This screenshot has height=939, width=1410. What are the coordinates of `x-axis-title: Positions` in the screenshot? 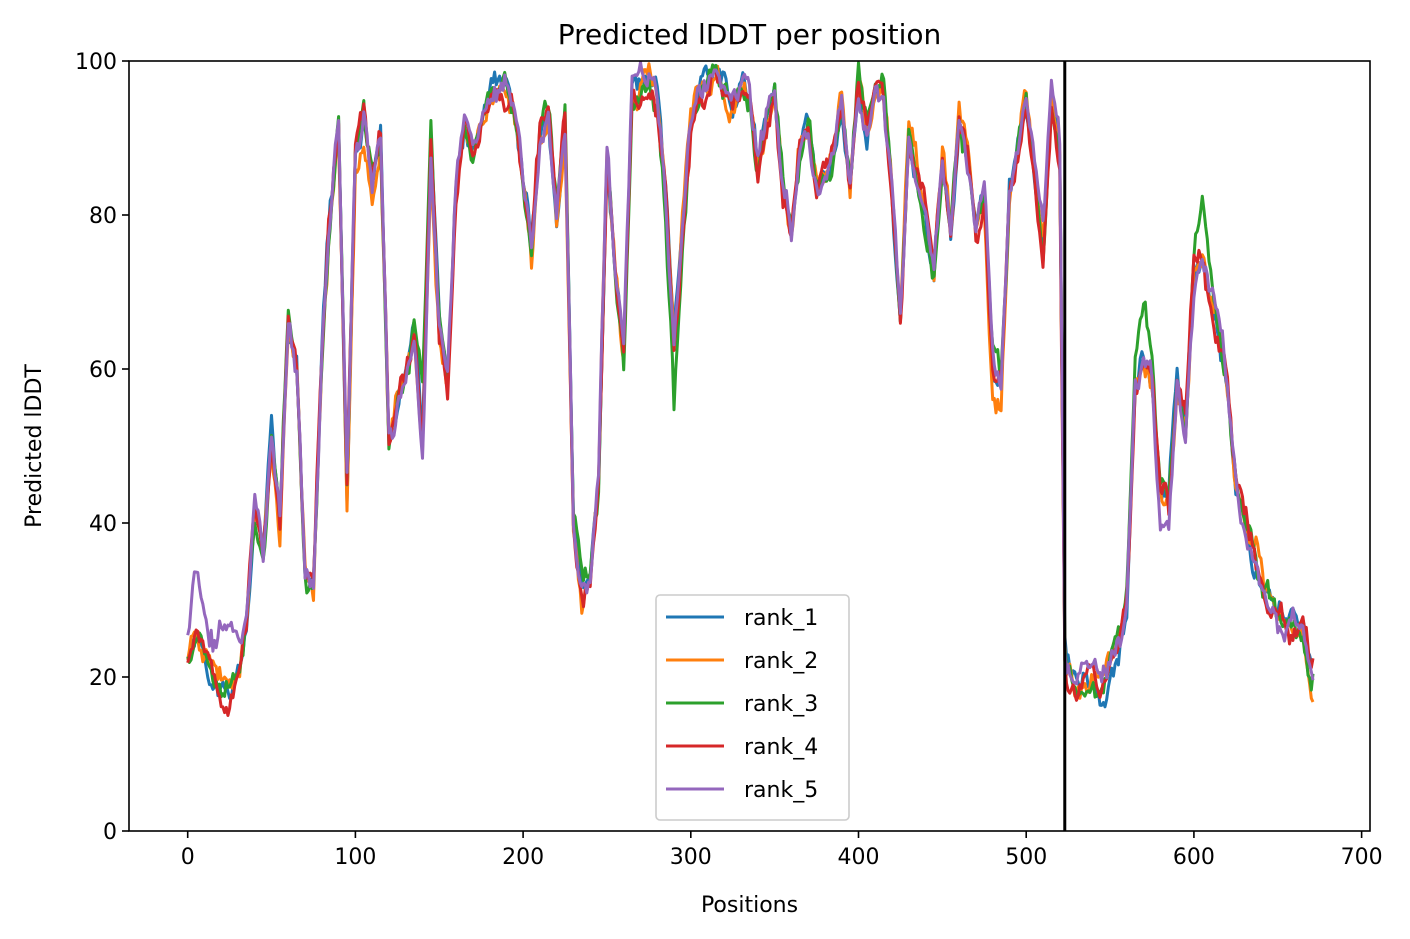 It's located at (749, 905).